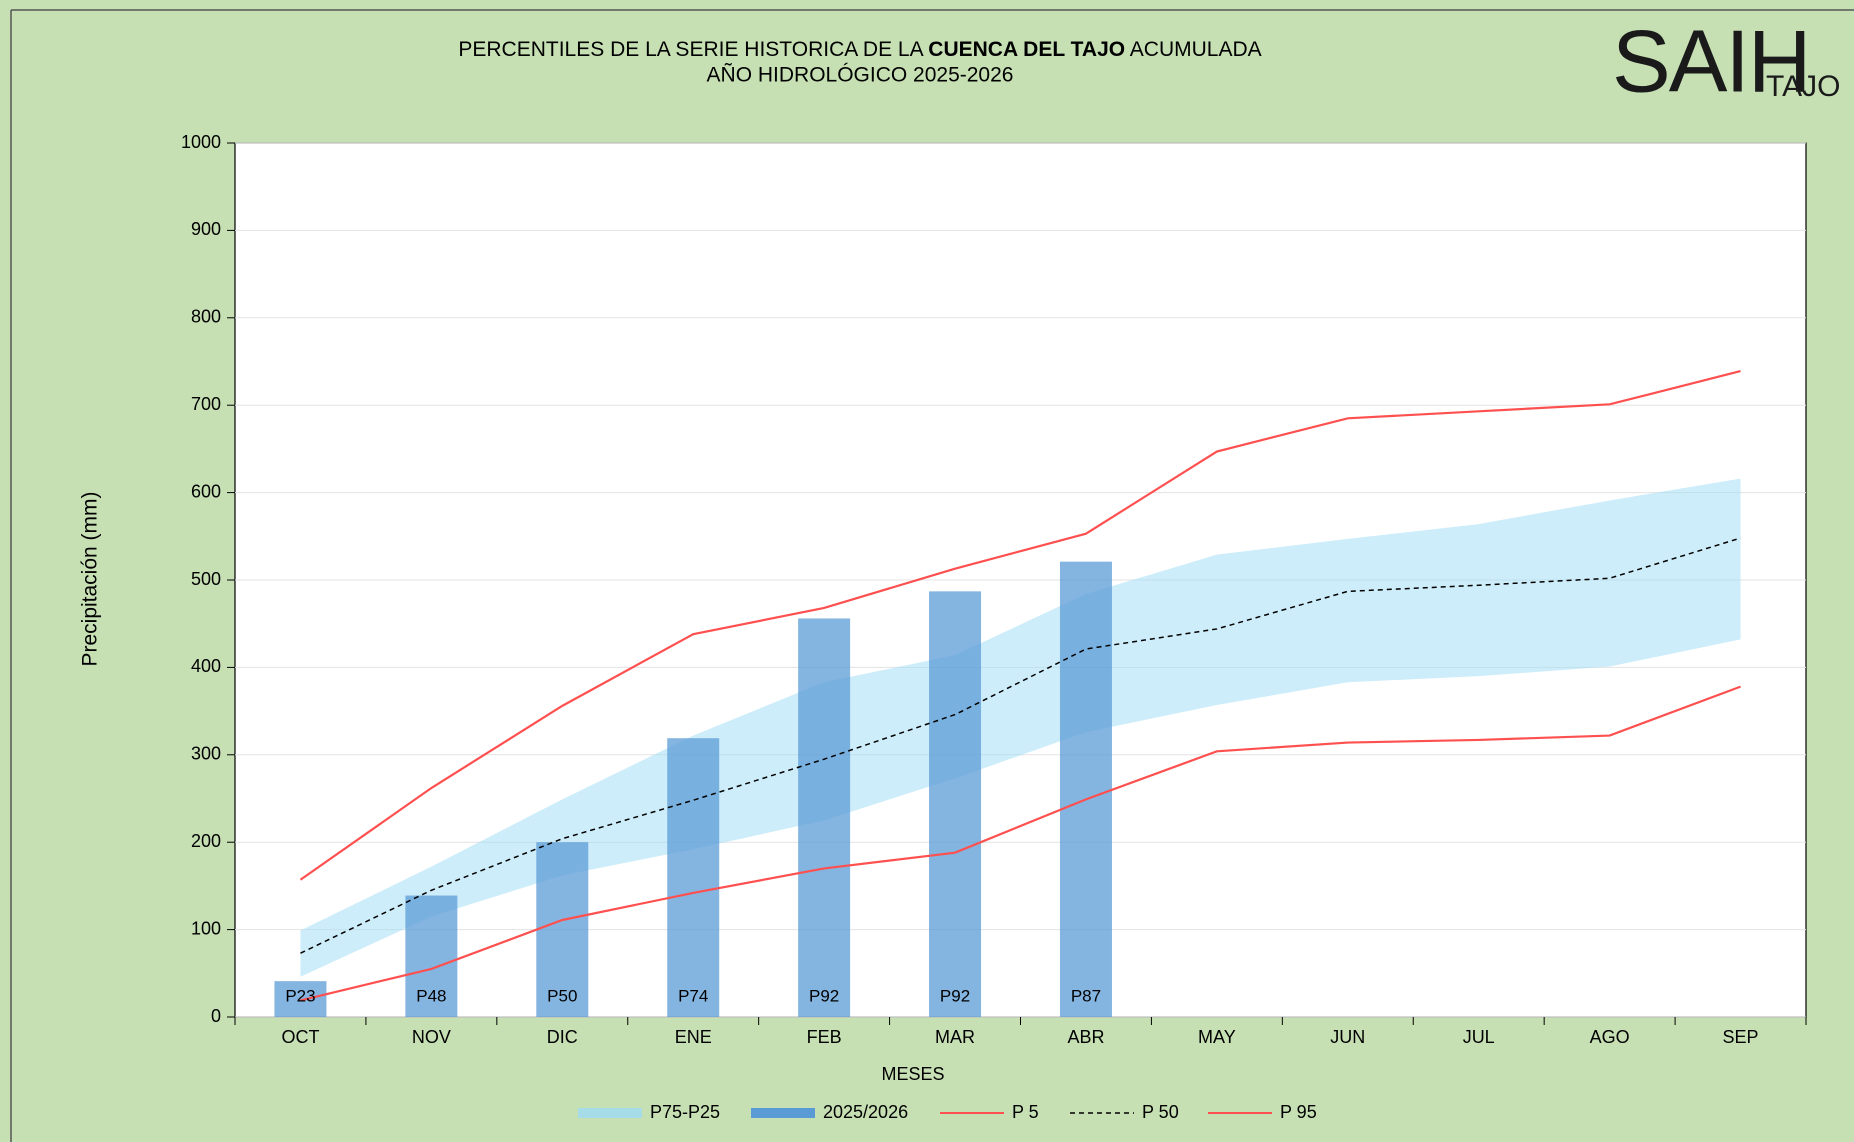 This screenshot has width=1854, height=1142. I want to click on x-tick-label: ENE, so click(693, 1037).